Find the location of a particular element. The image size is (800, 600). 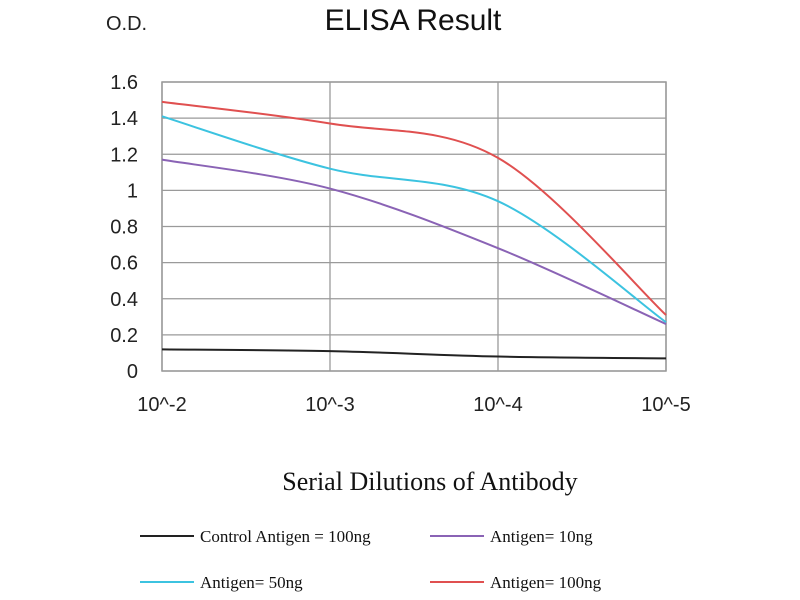

x-tick-label: 10^-5 is located at coordinates (665, 405).